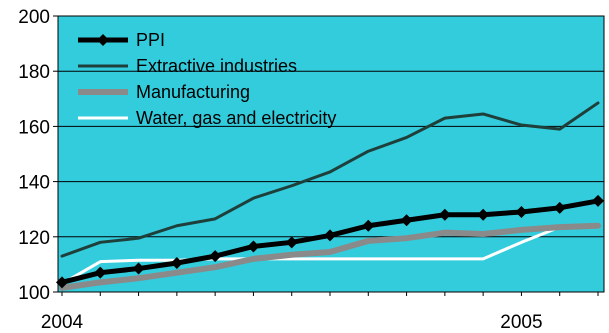 The height and width of the screenshot is (333, 609). I want to click on legend-label: Extractive industries, so click(216, 66).